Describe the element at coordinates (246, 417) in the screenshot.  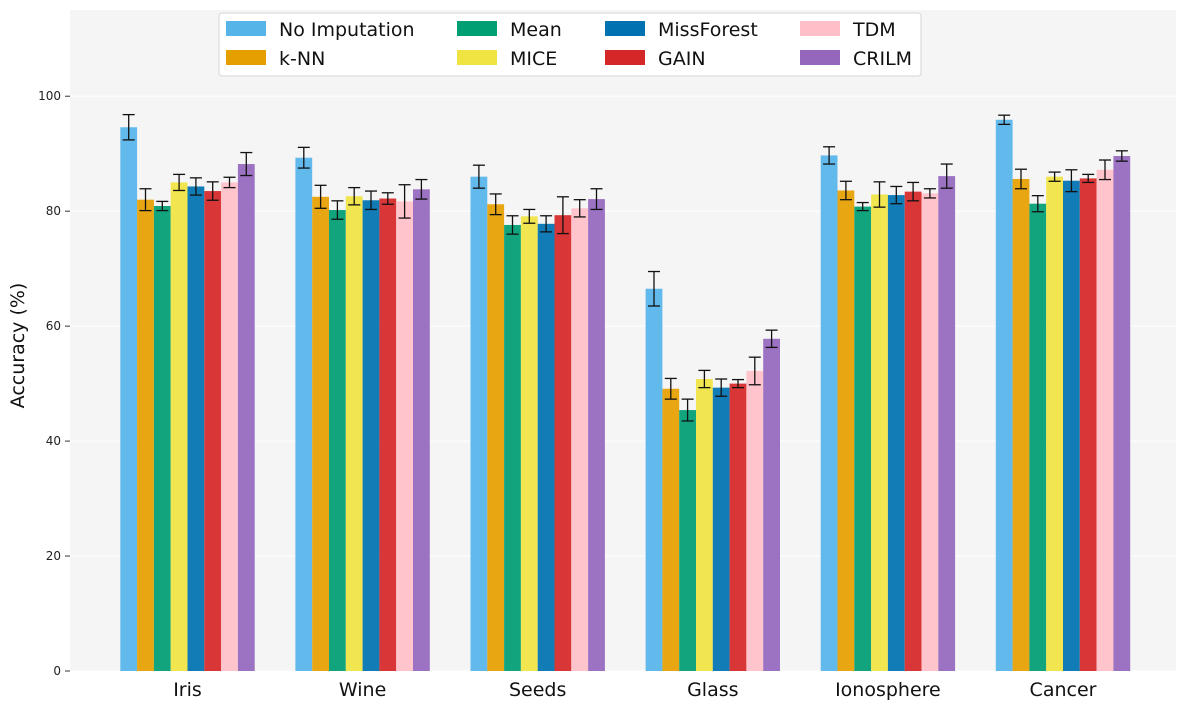
I see `bar-crilm-iris` at that location.